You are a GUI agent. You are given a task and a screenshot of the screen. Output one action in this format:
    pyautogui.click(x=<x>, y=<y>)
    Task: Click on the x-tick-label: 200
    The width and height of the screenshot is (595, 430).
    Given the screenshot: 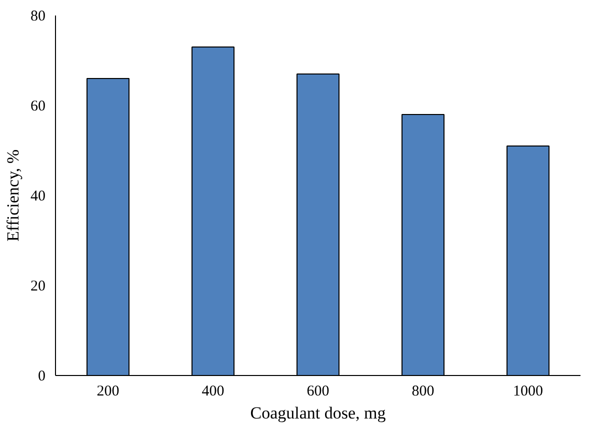 What is the action you would take?
    pyautogui.click(x=108, y=392)
    